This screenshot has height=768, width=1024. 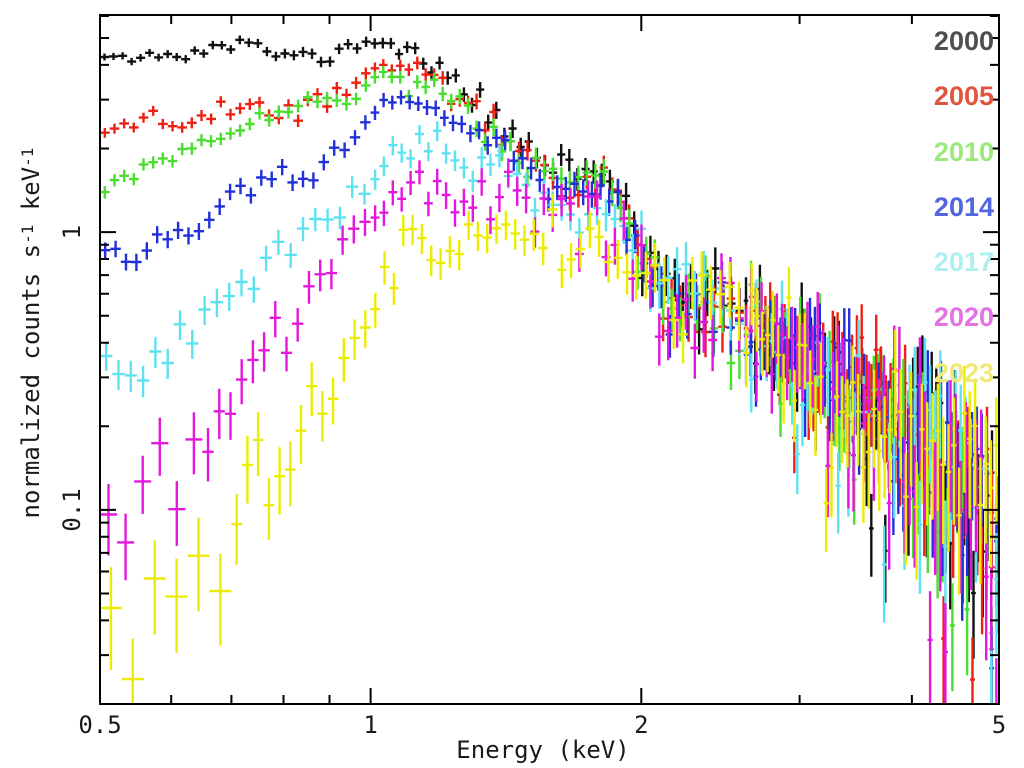 What do you see at coordinates (72, 509) in the screenshot?
I see `y-tick-label-0.1: 0.1` at bounding box center [72, 509].